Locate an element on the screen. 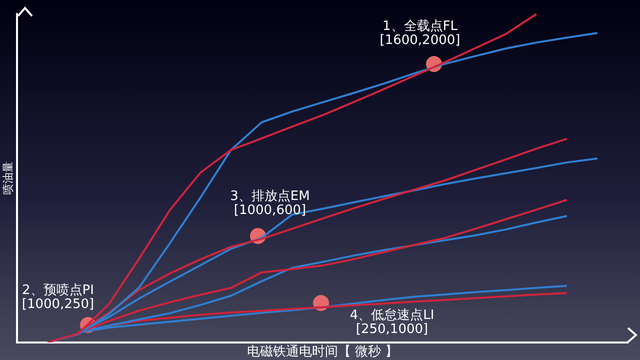 Image resolution: width=640 pixels, height=360 pixels. annotation: 2、预喷点PI [1000,250] is located at coordinates (58, 297).